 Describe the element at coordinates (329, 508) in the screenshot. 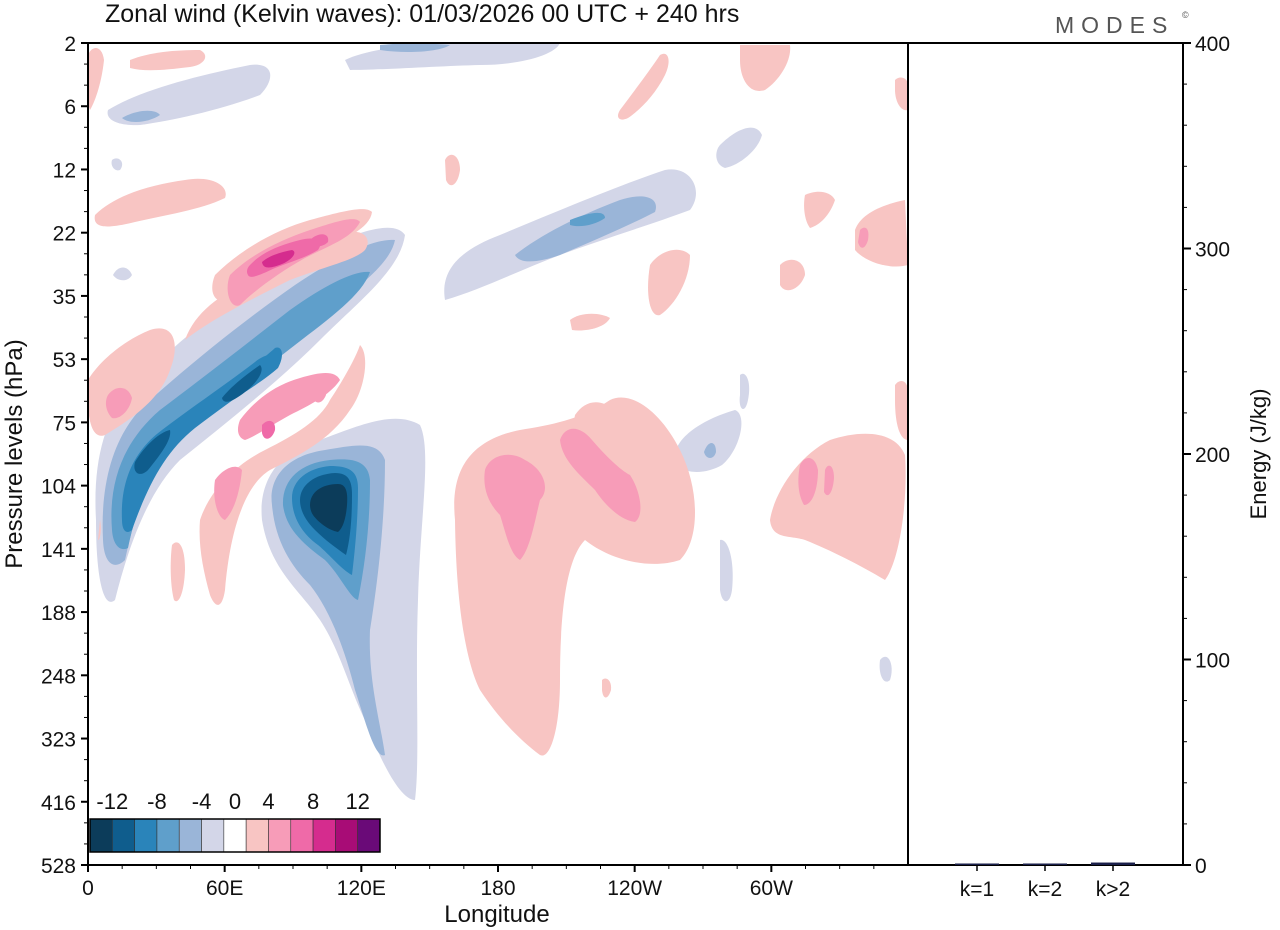

I see `negative-core-region` at that location.